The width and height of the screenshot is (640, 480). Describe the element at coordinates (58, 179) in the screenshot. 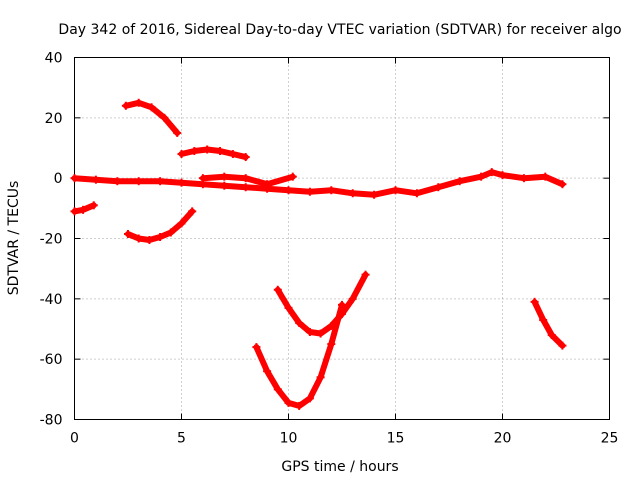

I see `y-tick-label: 0` at that location.